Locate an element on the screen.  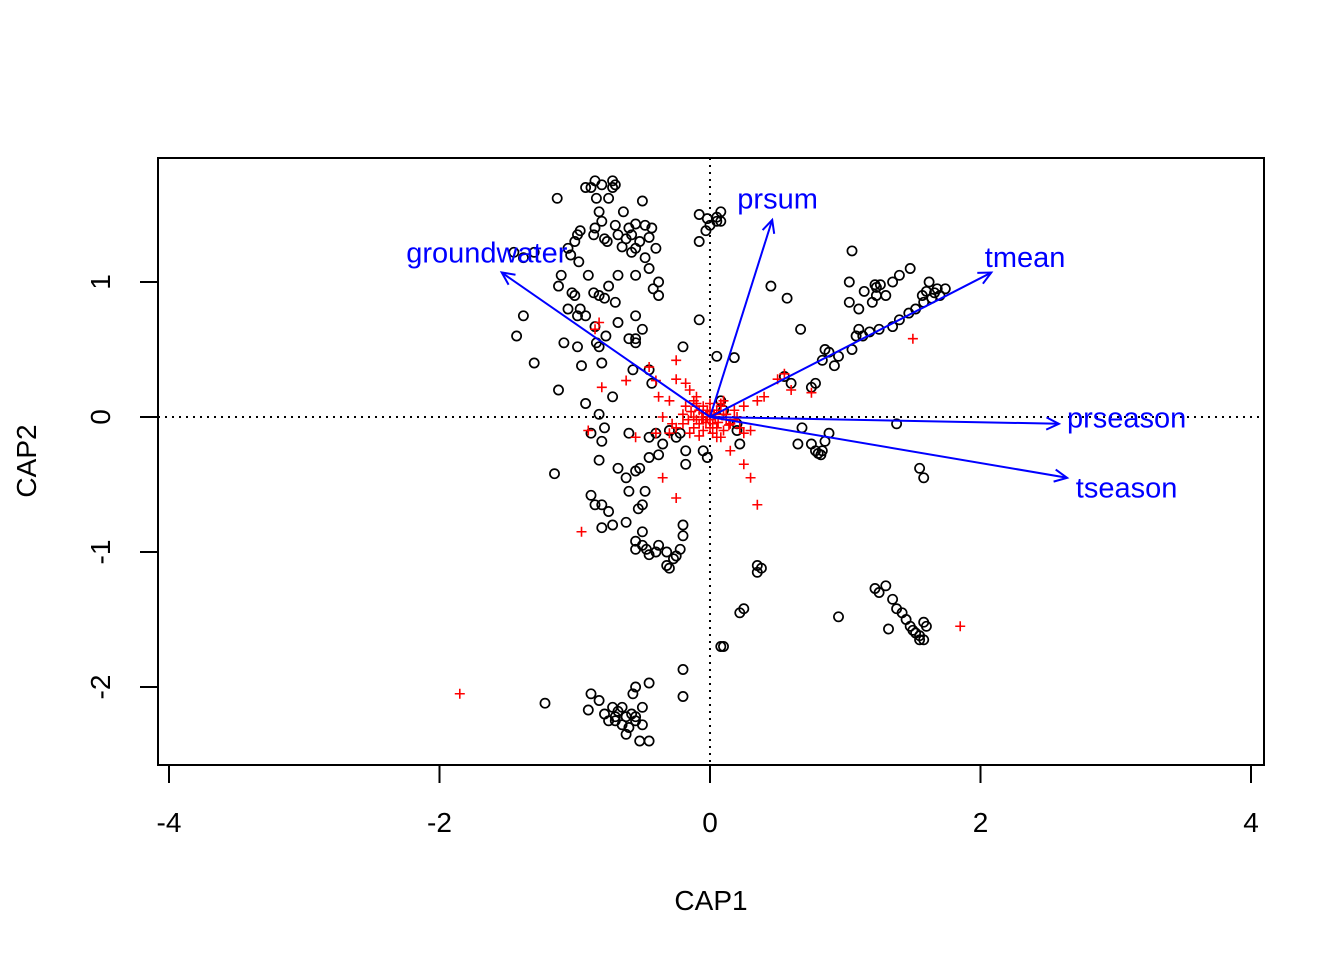
x-axis-label: CAP1 is located at coordinates (710, 900).